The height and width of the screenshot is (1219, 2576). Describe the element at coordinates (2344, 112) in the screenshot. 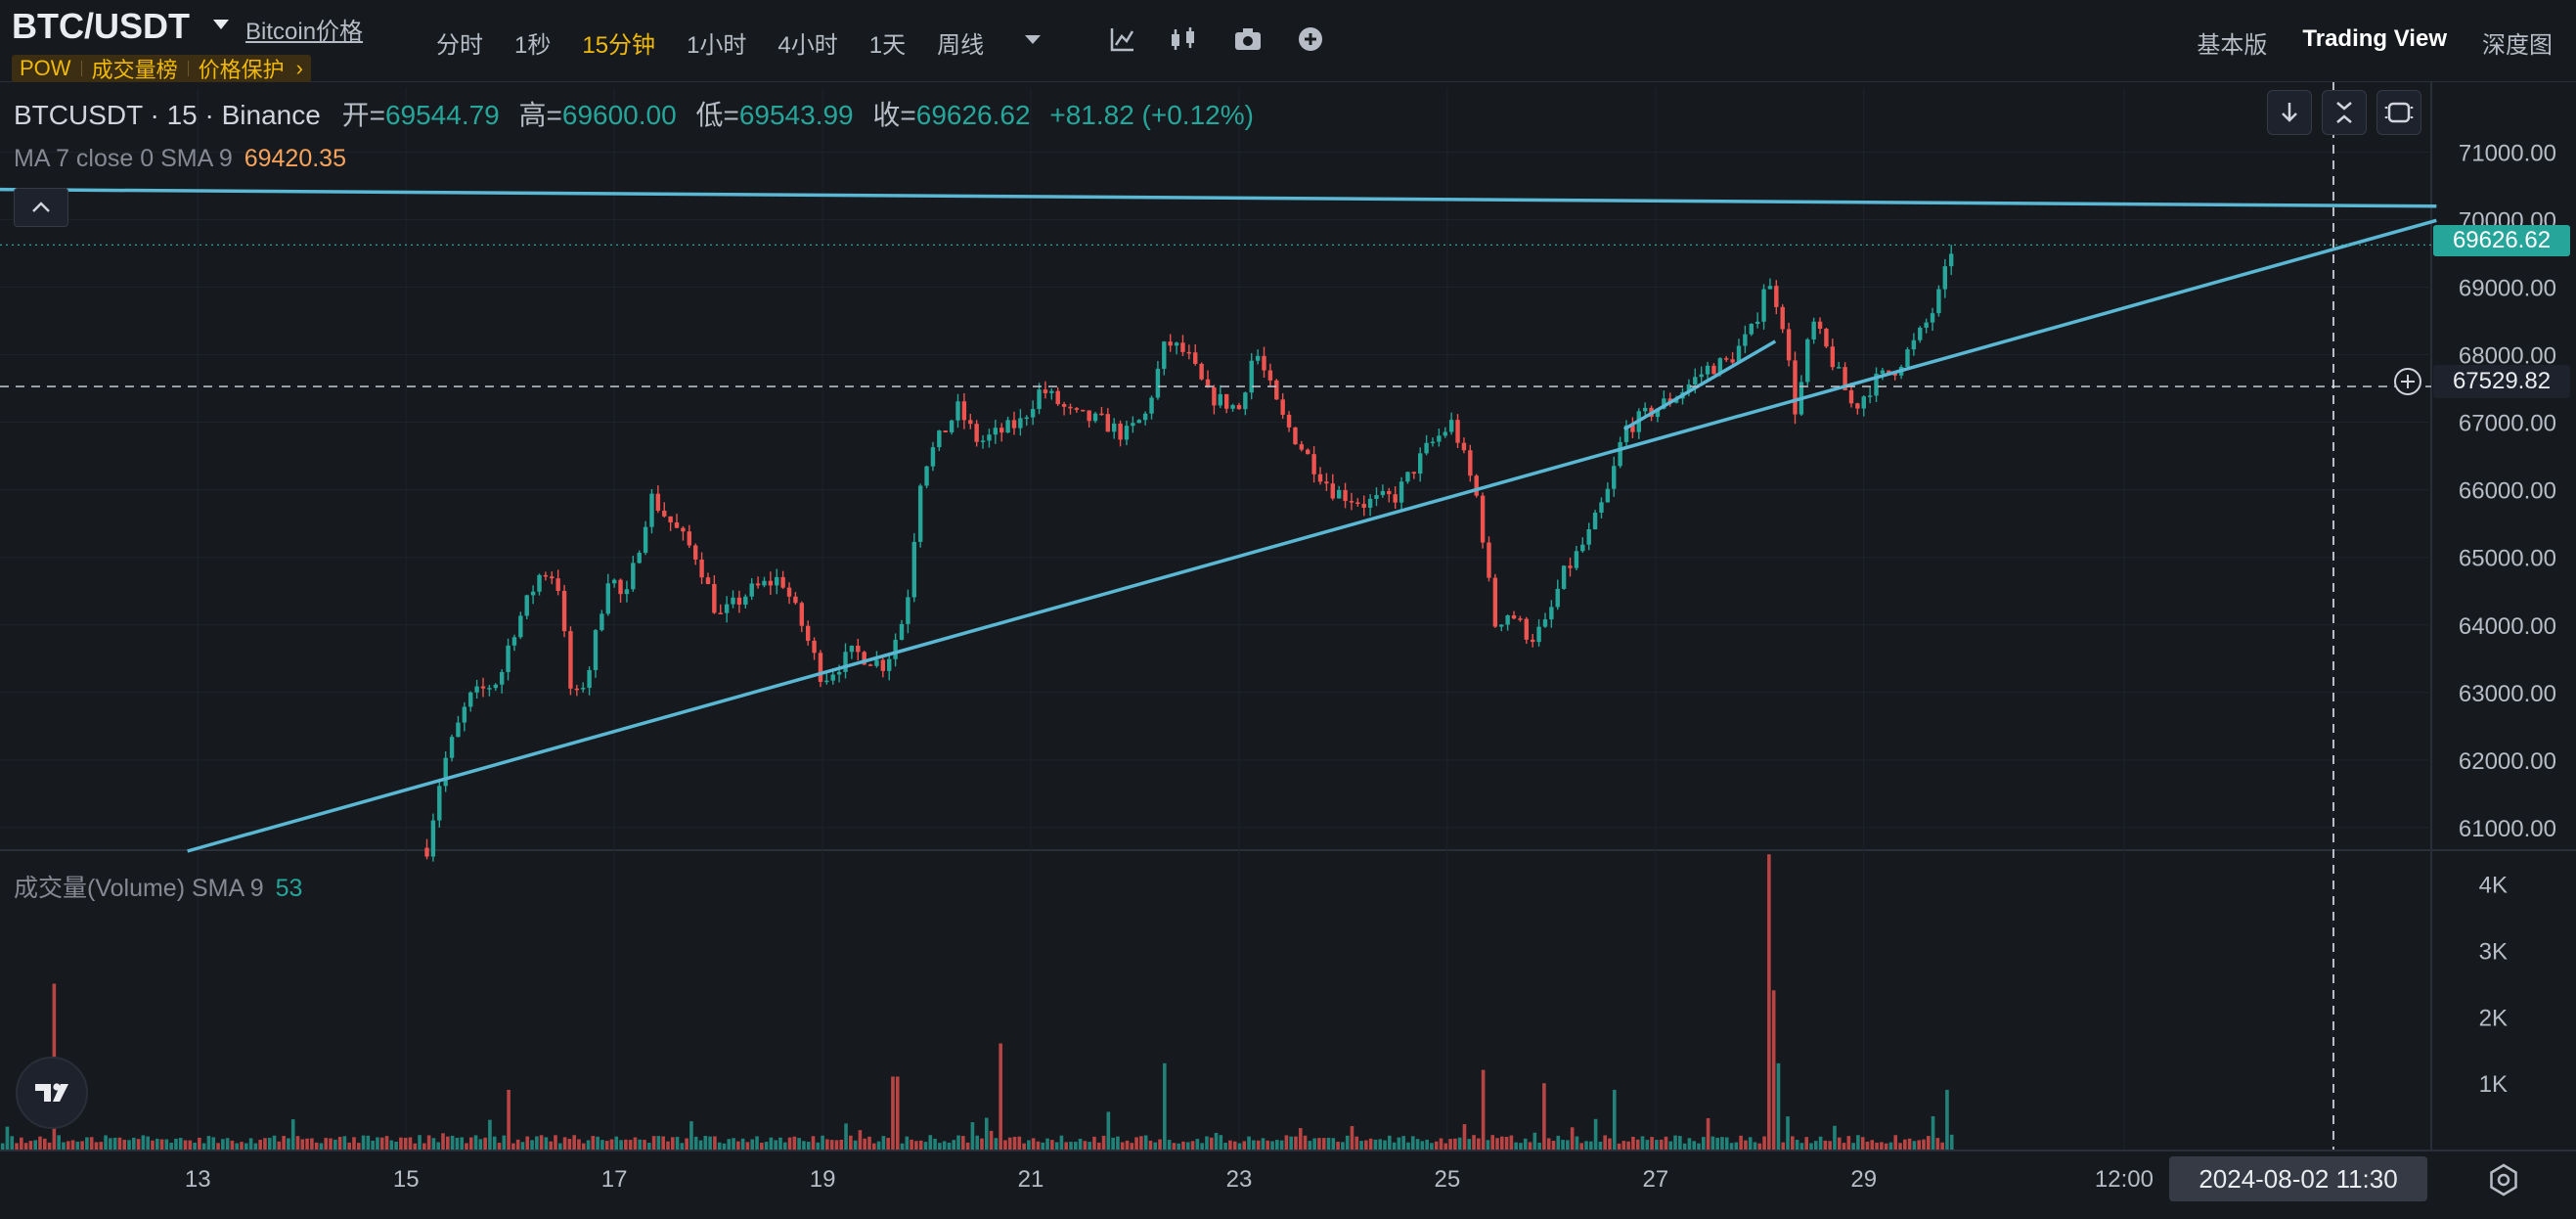

I see `collapse-button` at that location.